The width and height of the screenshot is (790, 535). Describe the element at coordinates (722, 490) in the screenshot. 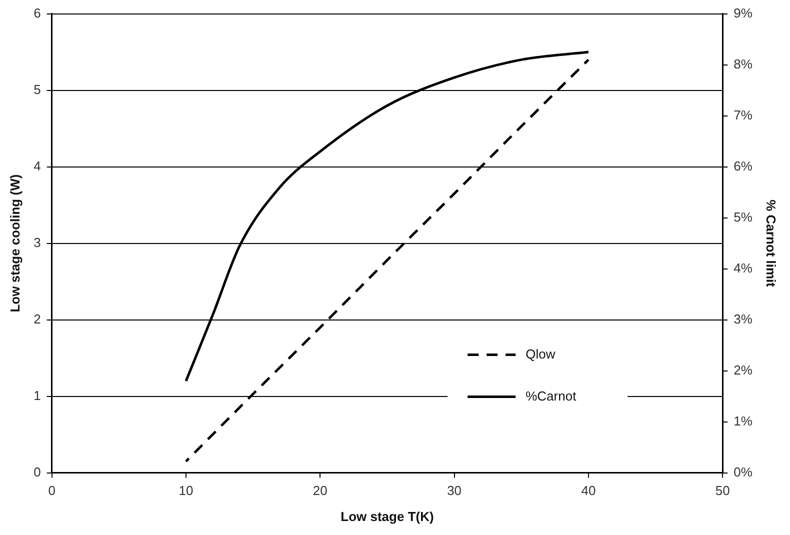

I see `x-tick-label: 50` at that location.